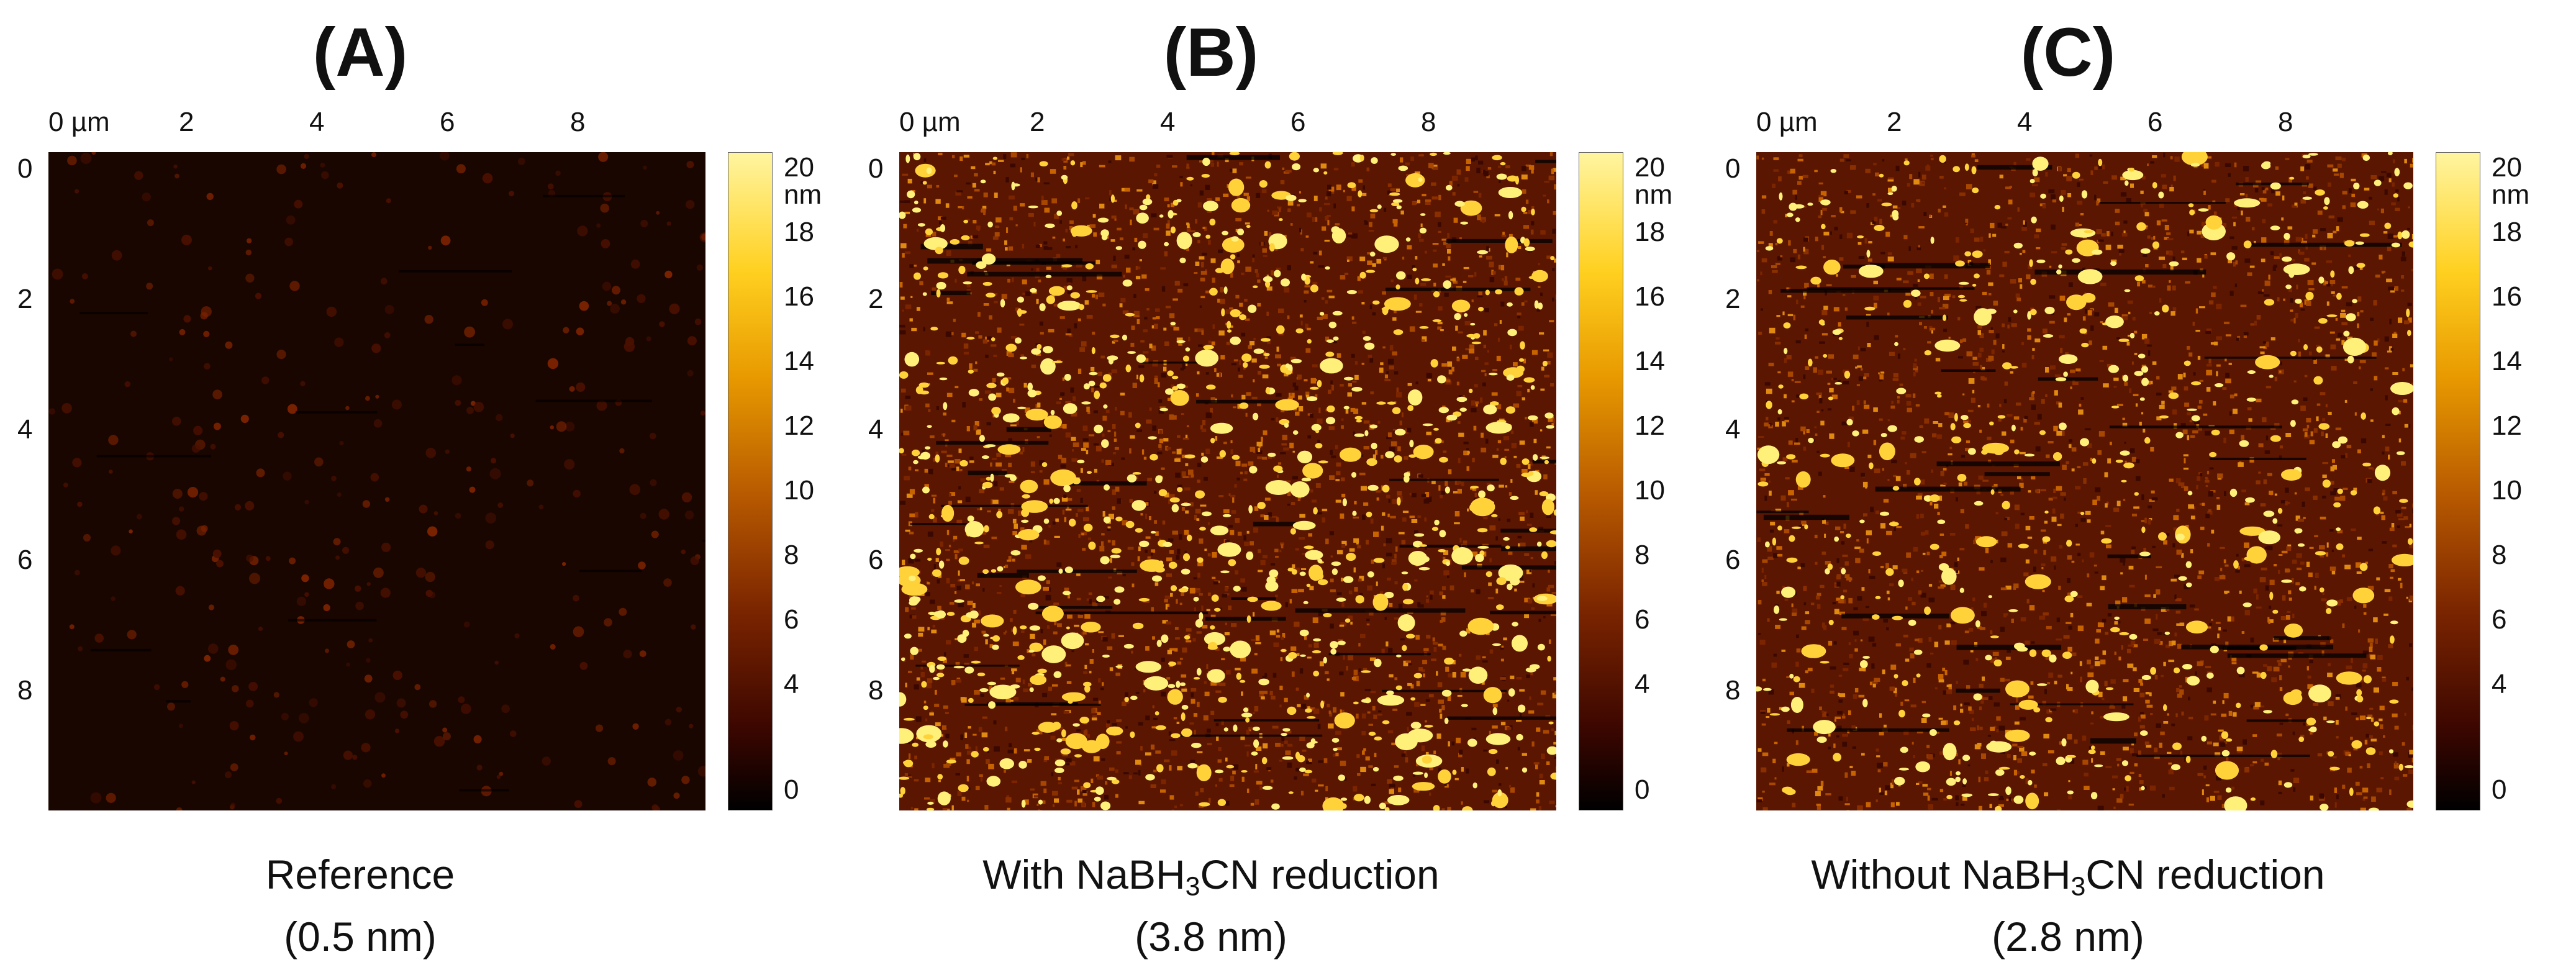 Image resolution: width=2576 pixels, height=980 pixels. I want to click on caption-title: Reference, so click(360, 874).